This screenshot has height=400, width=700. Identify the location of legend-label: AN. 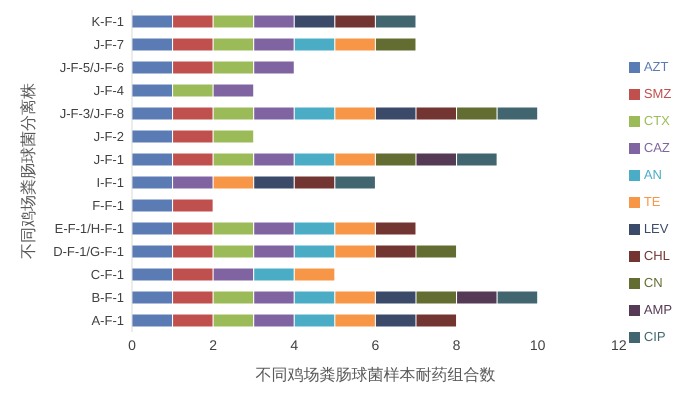
(653, 174).